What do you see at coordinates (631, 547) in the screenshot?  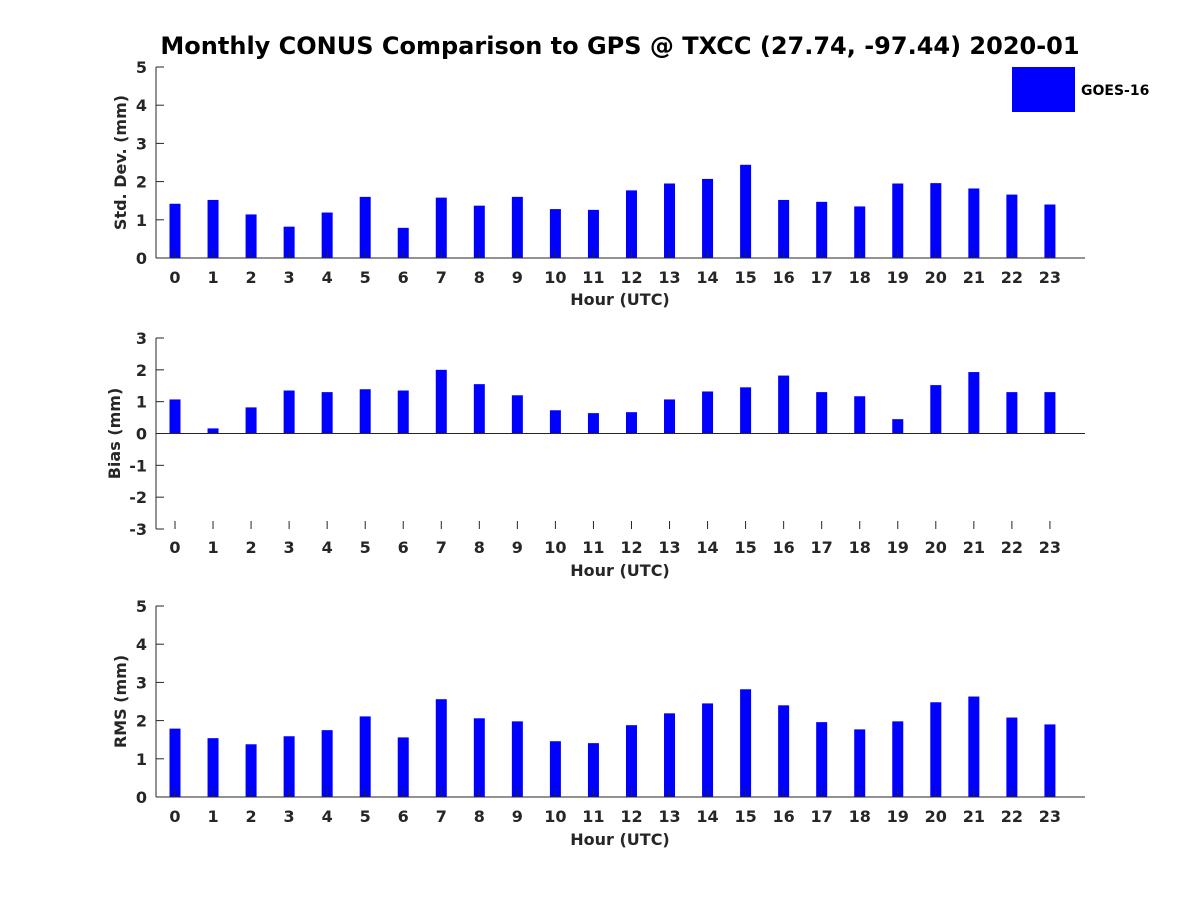 I see `x-tick-label: 12` at bounding box center [631, 547].